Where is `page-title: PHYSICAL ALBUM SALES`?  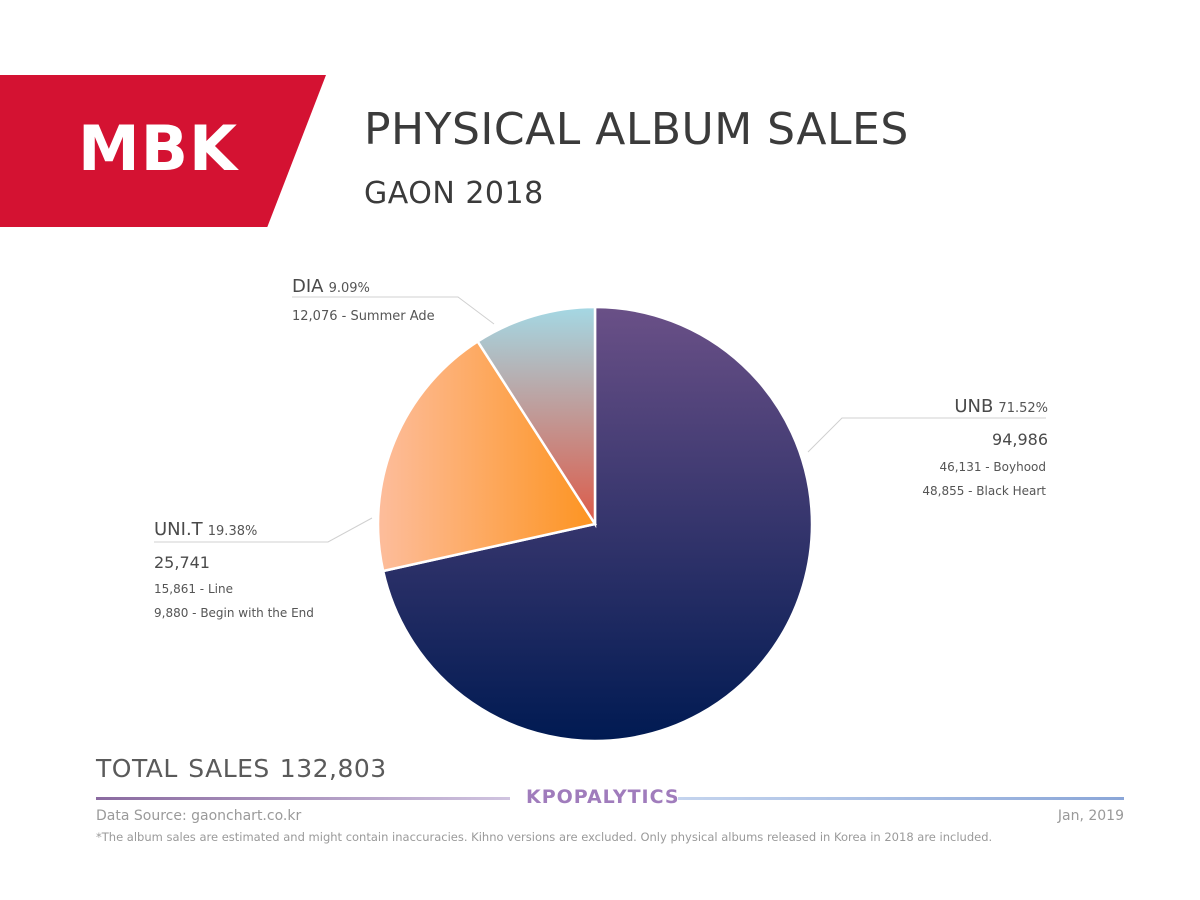 page-title: PHYSICAL ALBUM SALES is located at coordinates (636, 129).